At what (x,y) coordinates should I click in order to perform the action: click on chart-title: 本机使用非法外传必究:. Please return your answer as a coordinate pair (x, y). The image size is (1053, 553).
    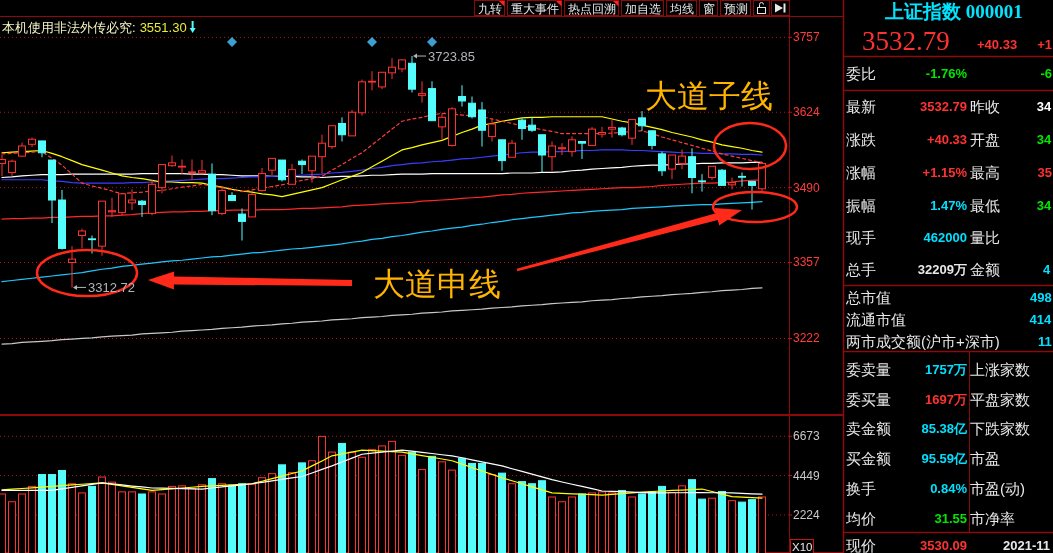
    Looking at the image, I should click on (69, 27).